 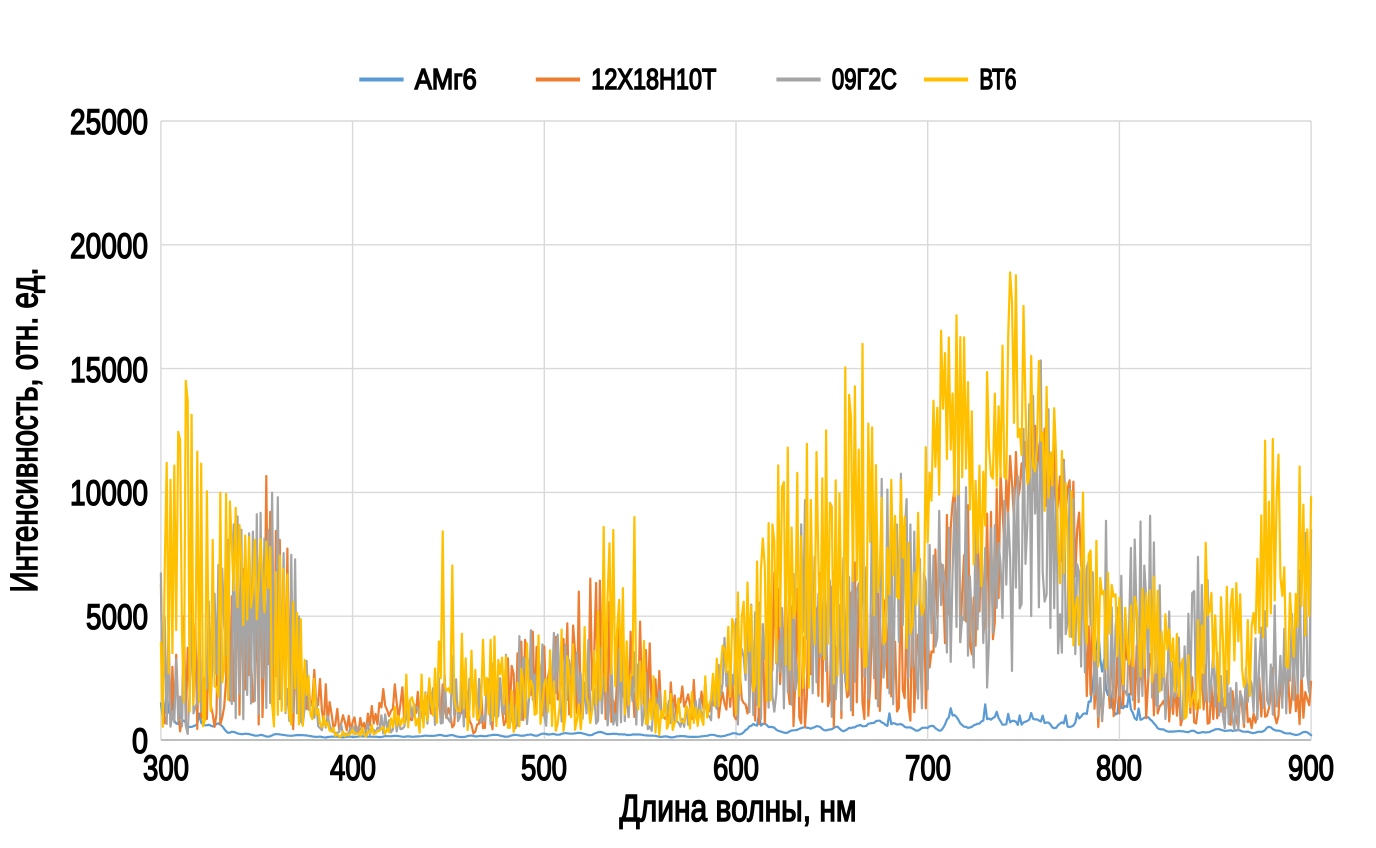 What do you see at coordinates (166, 768) in the screenshot?
I see `svg-text: 300` at bounding box center [166, 768].